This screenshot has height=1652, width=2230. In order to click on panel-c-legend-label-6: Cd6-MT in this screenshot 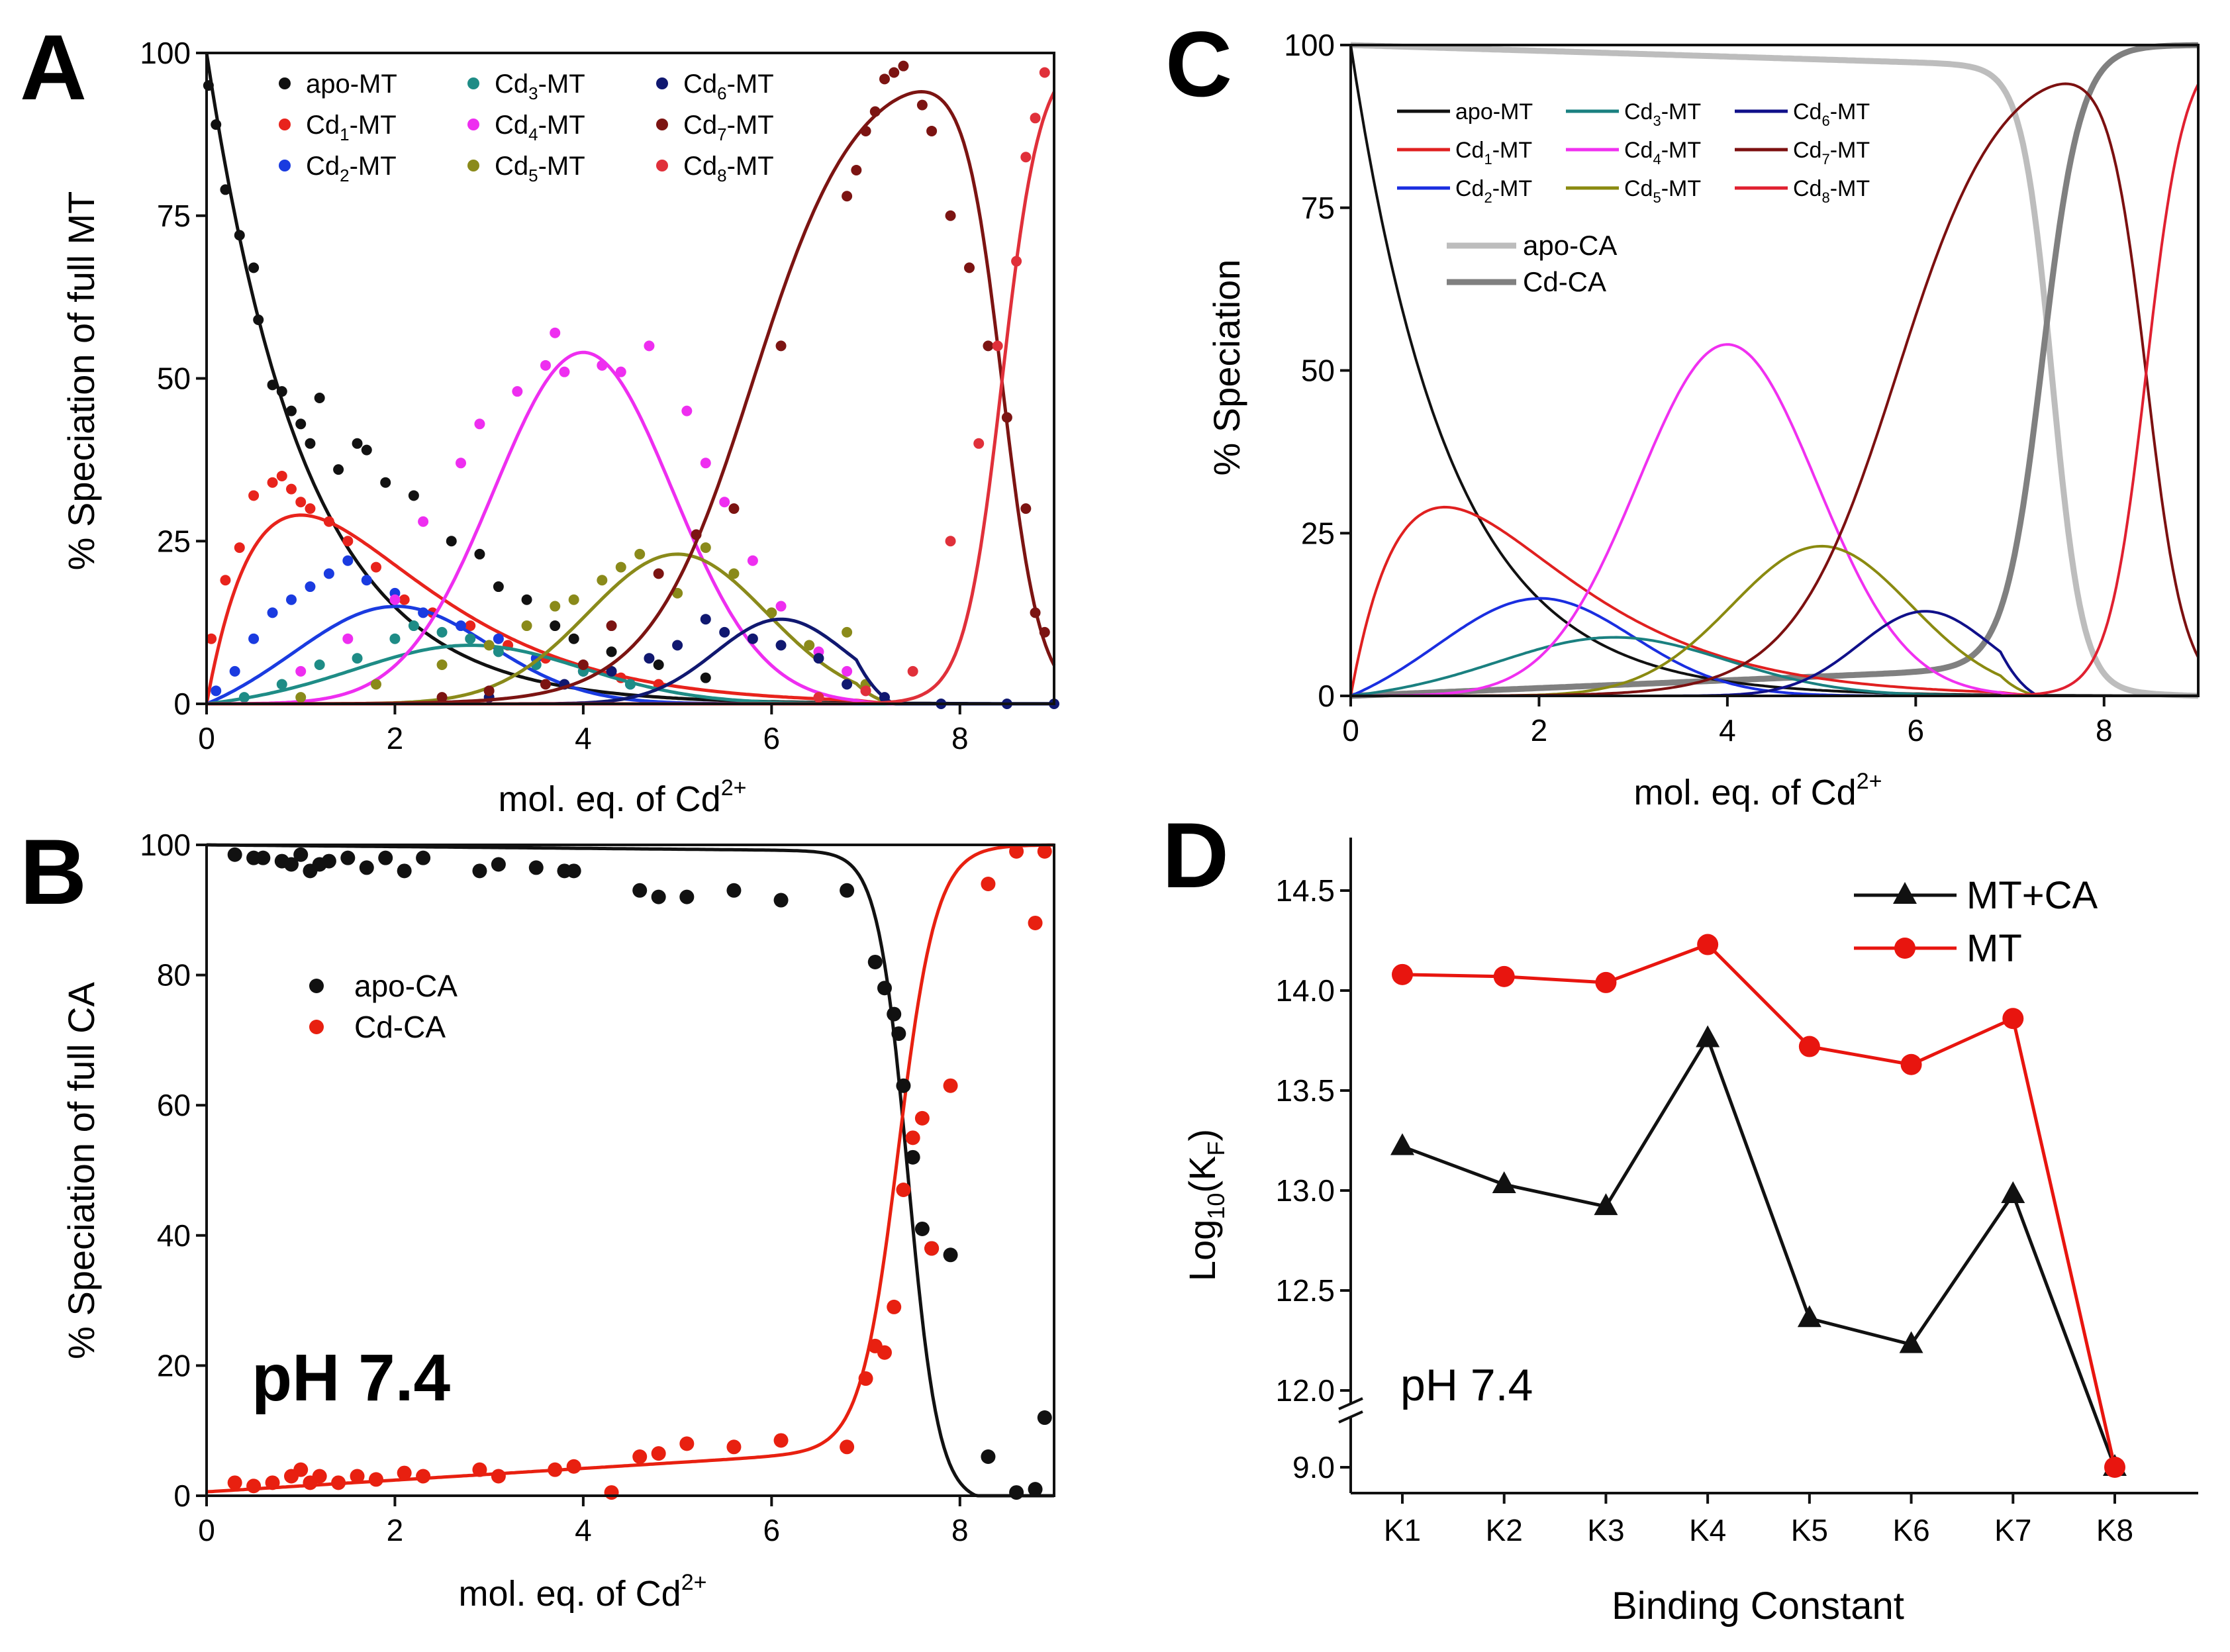, I will do `click(1832, 114)`.